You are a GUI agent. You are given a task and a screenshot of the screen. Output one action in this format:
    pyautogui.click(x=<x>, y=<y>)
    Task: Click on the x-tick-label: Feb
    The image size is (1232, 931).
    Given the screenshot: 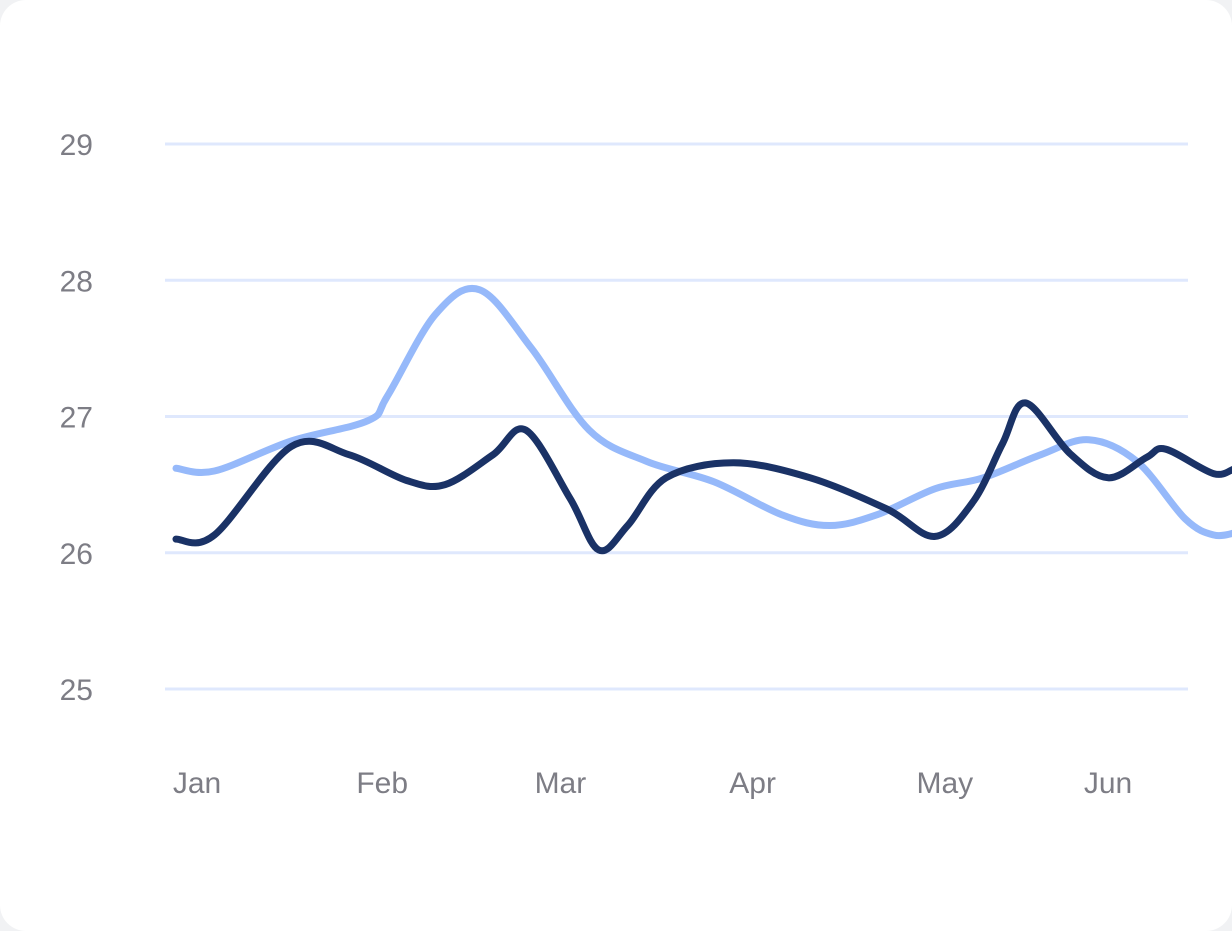 What is the action you would take?
    pyautogui.click(x=382, y=783)
    